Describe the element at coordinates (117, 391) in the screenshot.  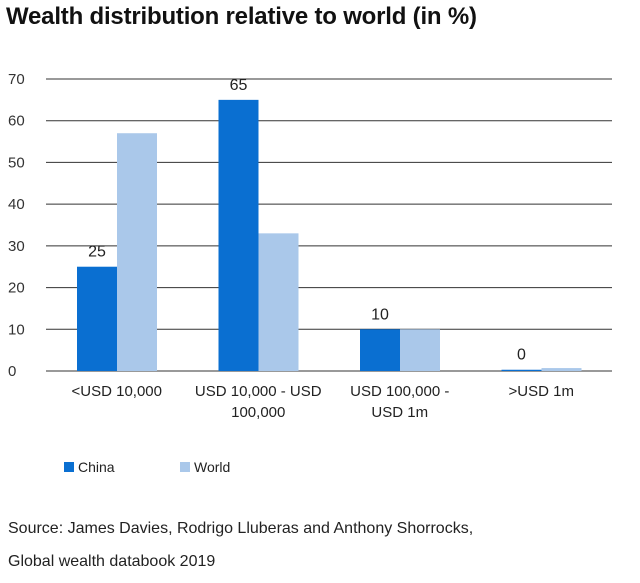
I see `category-label-0-0: <USD 10,000` at that location.